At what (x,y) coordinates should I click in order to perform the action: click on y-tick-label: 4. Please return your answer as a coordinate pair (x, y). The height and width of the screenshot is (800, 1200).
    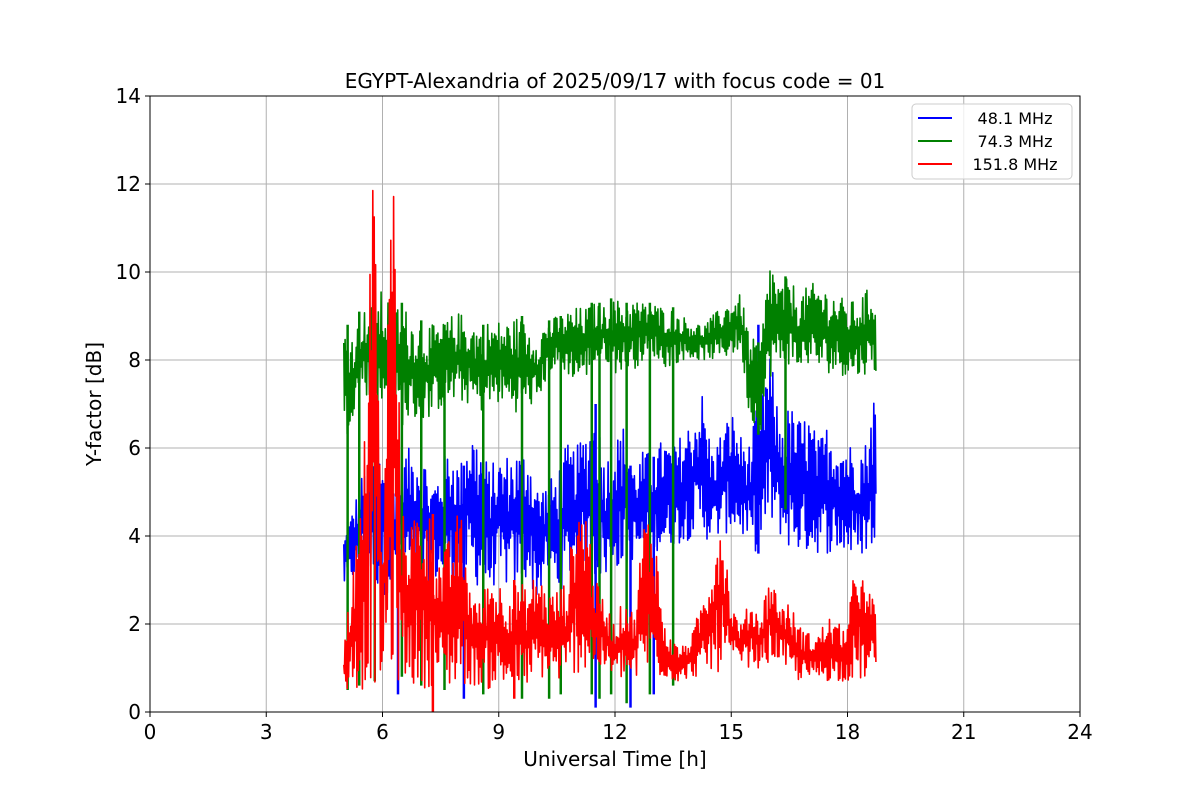
    Looking at the image, I should click on (134, 536).